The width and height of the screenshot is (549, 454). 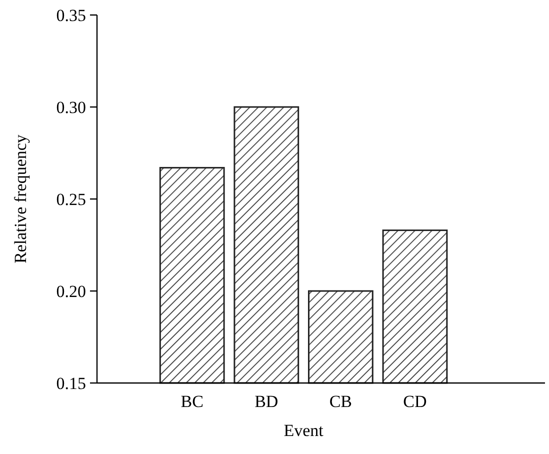 I want to click on y-axis-title: Relative frequency, so click(x=20, y=199).